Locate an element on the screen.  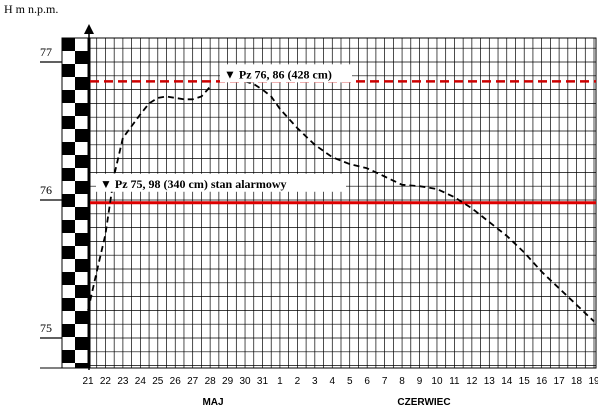
x-tick-label: 27 is located at coordinates (193, 381).